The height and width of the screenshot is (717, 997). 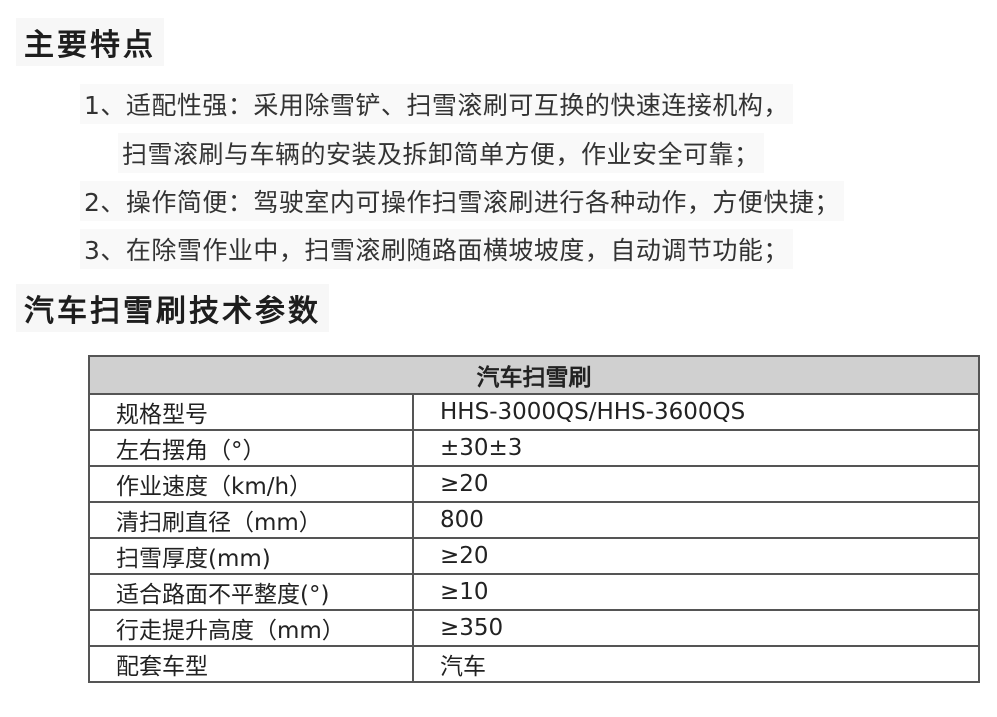 I want to click on specs-heading: 汽车扫雪刷技术参数, so click(x=172, y=308).